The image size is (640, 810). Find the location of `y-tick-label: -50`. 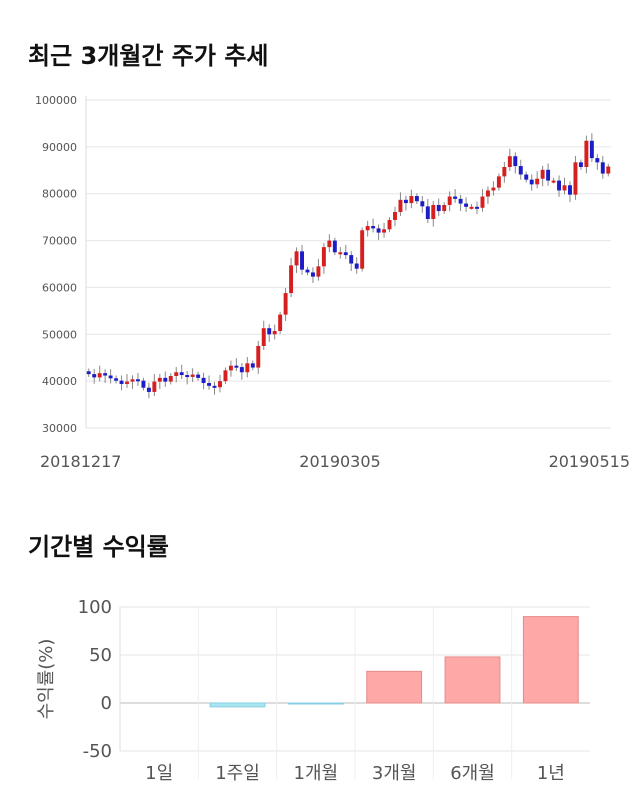

y-tick-label: -50 is located at coordinates (97, 751).